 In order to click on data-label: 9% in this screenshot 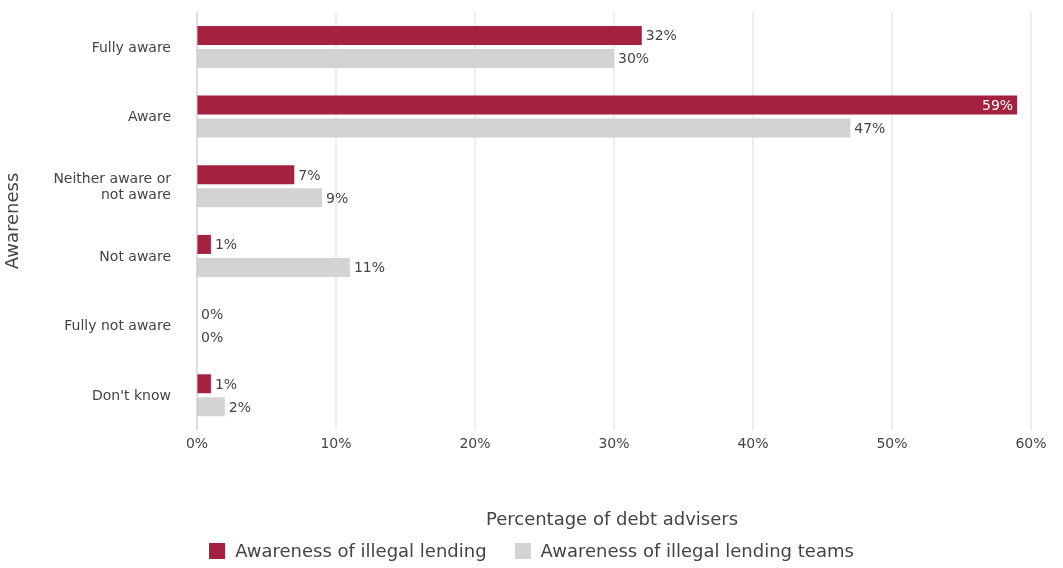, I will do `click(337, 197)`.